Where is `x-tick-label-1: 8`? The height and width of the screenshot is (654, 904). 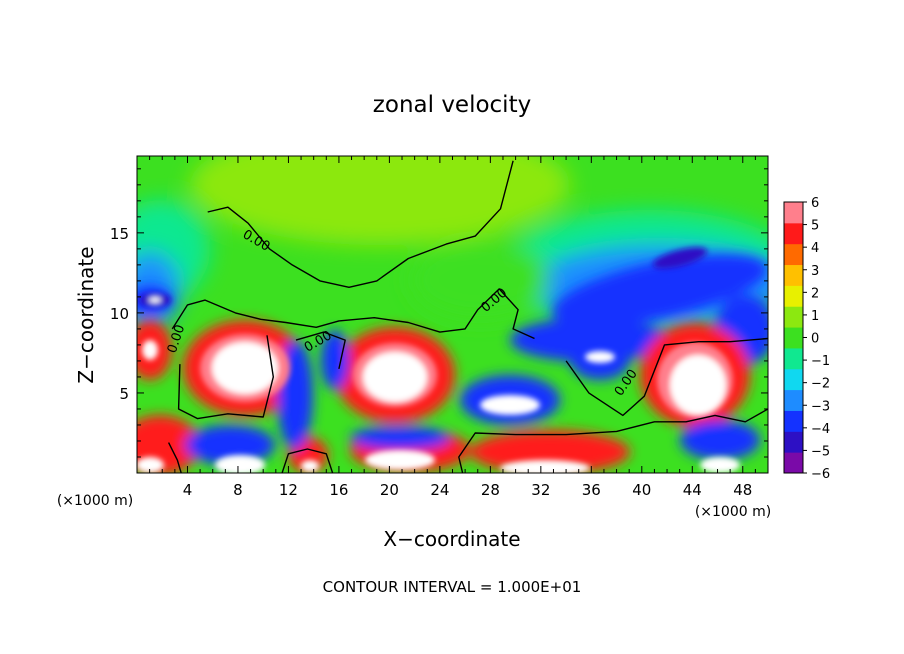
x-tick-label-1: 8 is located at coordinates (238, 490).